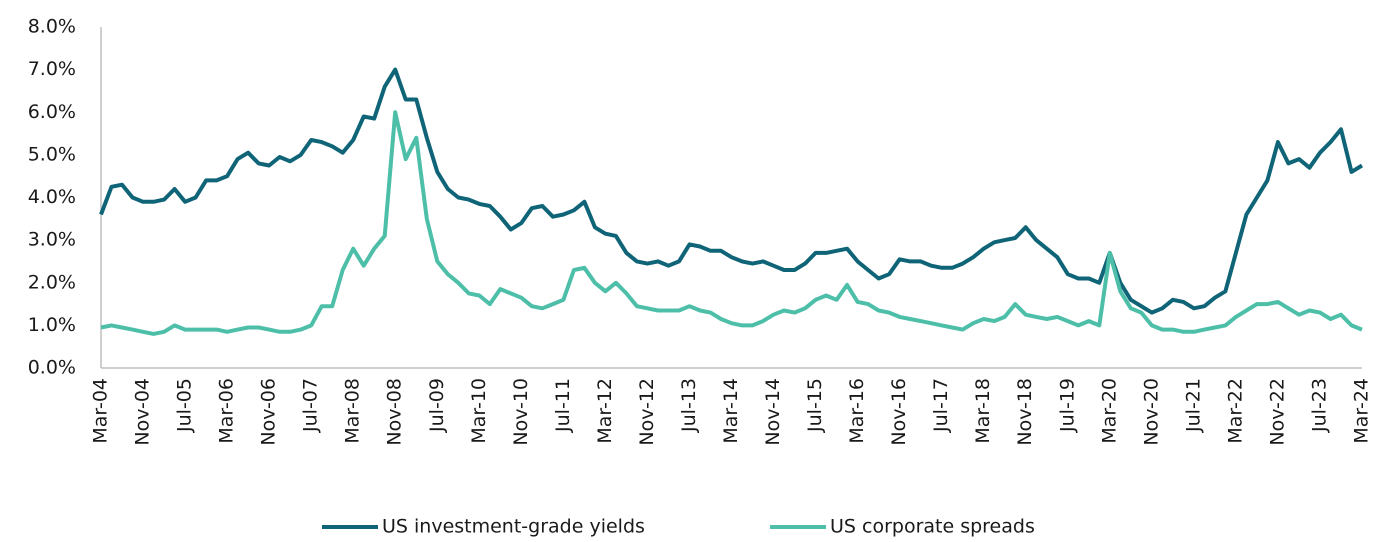 The width and height of the screenshot is (1373, 542). I want to click on x-tick-label: Jul-05, so click(185, 405).